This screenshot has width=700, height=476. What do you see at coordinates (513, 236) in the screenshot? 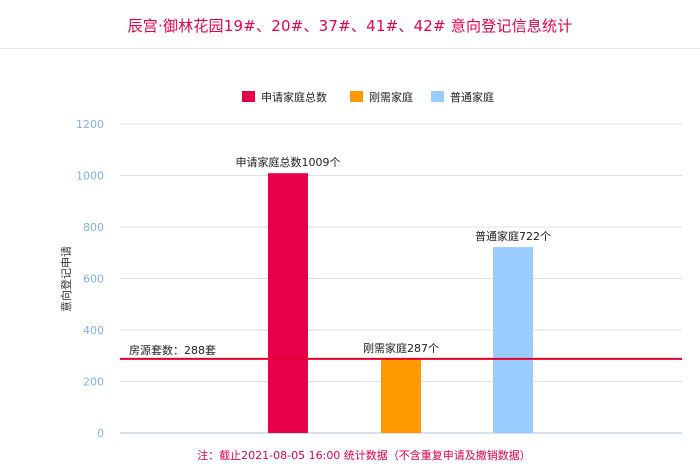
I see `bar-data-label: 普通家庭722个` at bounding box center [513, 236].